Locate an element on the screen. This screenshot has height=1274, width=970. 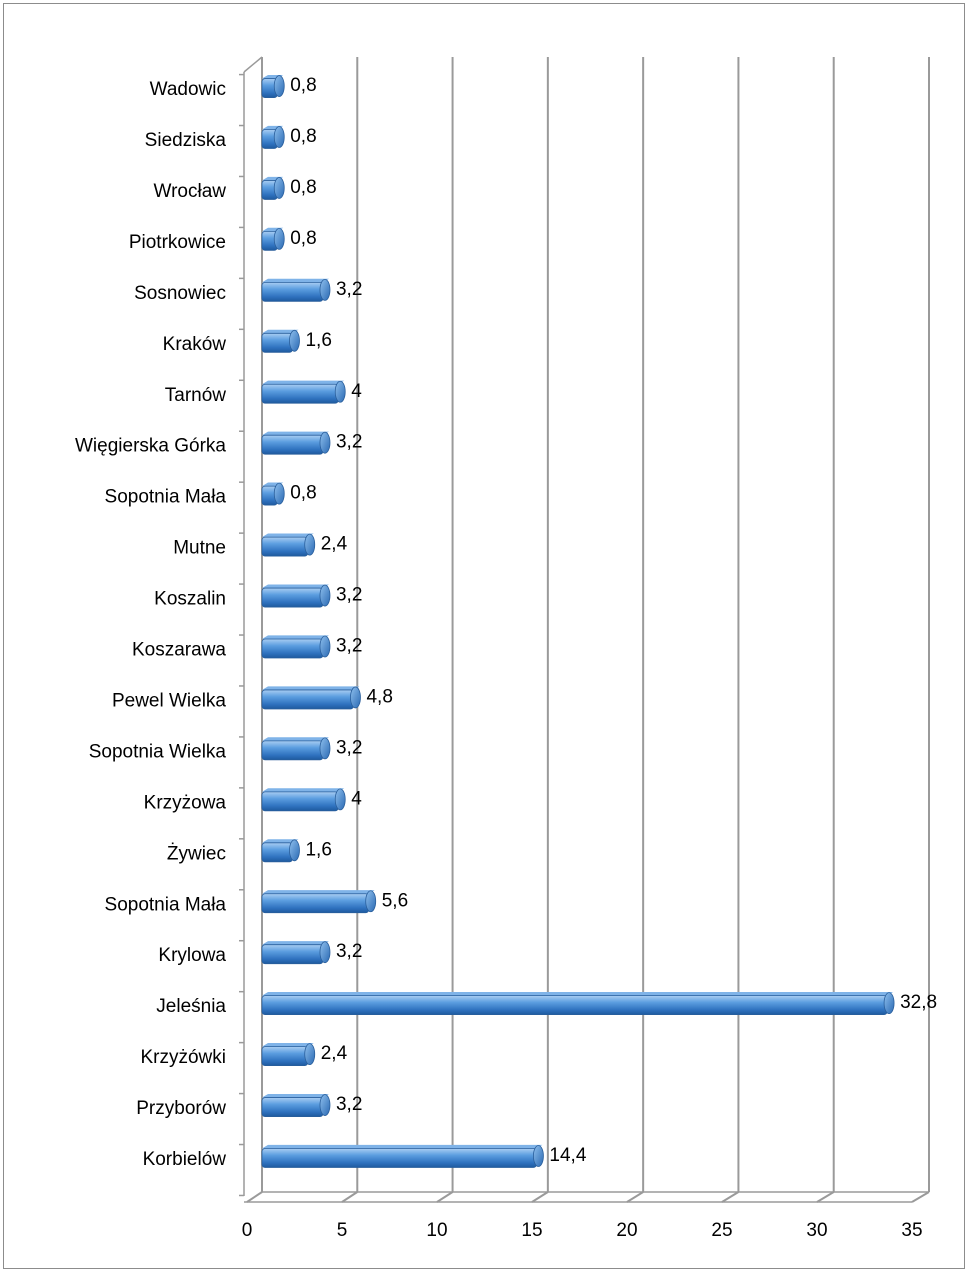
x-tick-label: 20 is located at coordinates (626, 1230).